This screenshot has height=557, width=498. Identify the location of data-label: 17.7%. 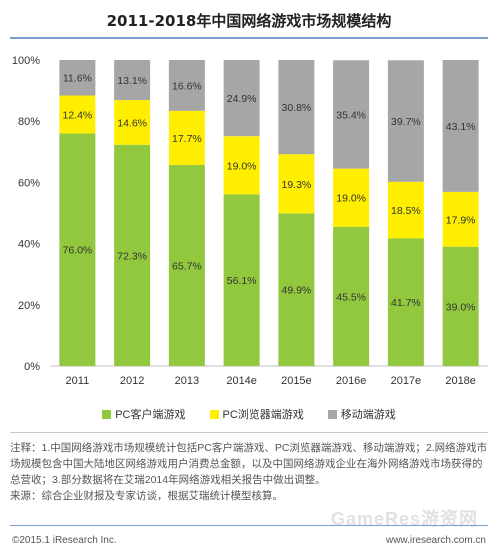
(187, 139).